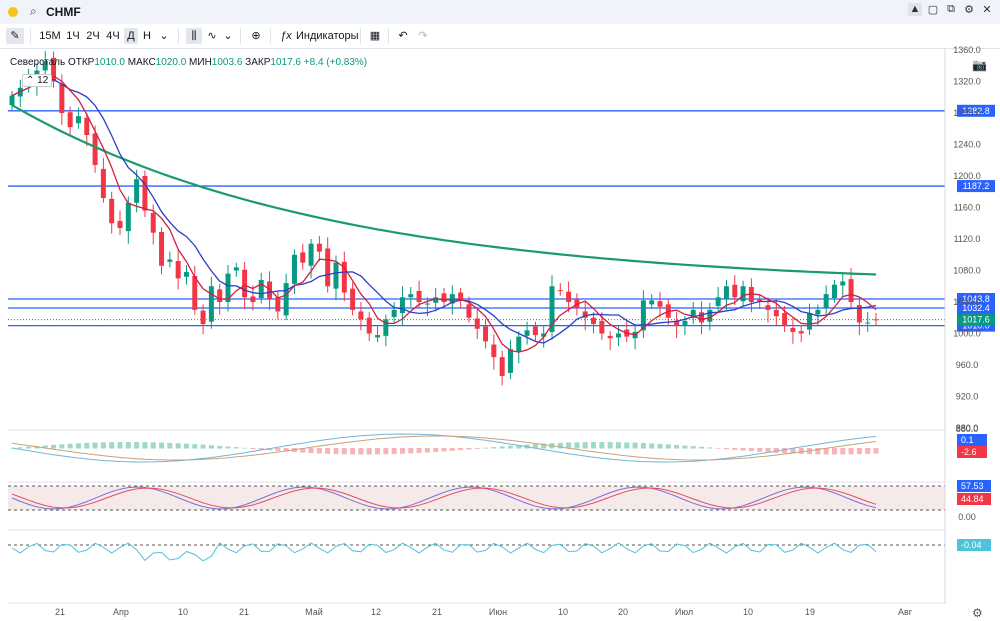 This screenshot has width=1000, height=621. What do you see at coordinates (444, 552) in the screenshot?
I see `cci-line` at bounding box center [444, 552].